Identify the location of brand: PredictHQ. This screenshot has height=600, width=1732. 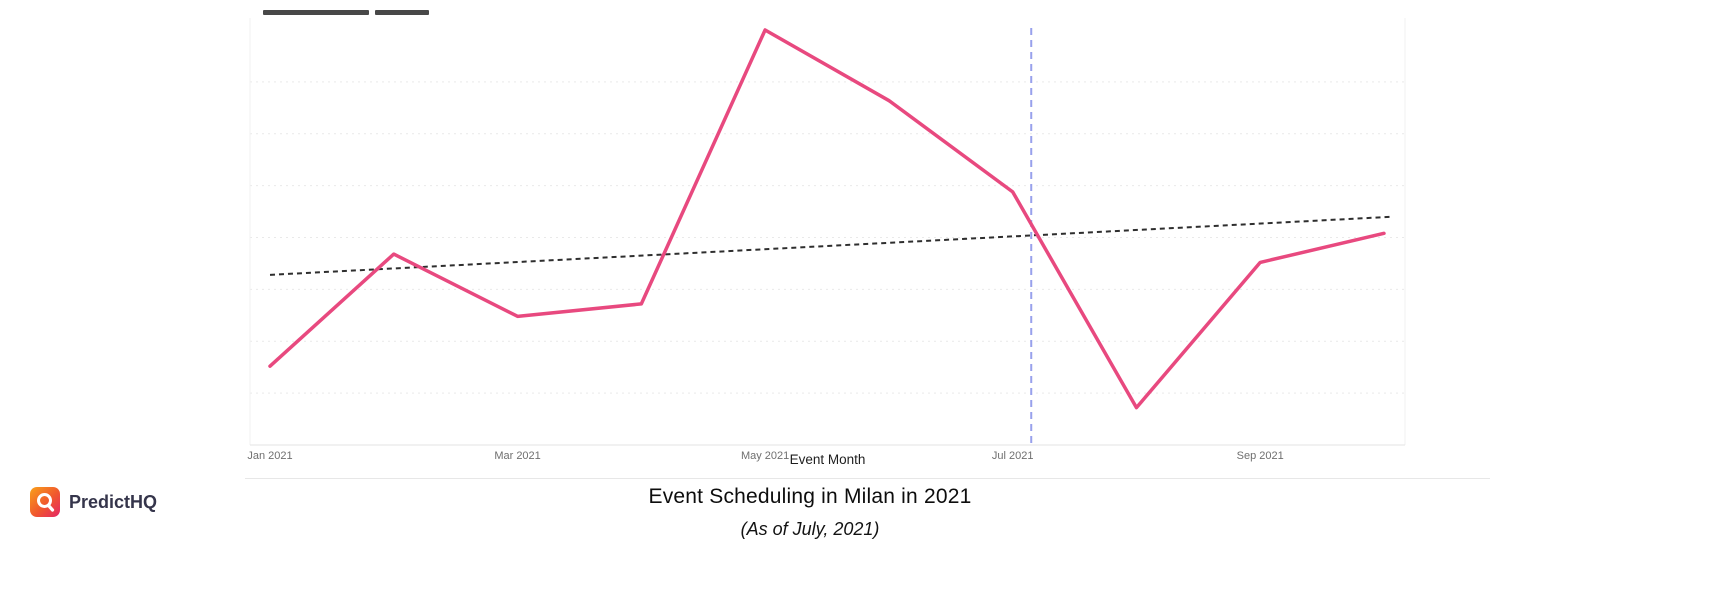
(93, 502).